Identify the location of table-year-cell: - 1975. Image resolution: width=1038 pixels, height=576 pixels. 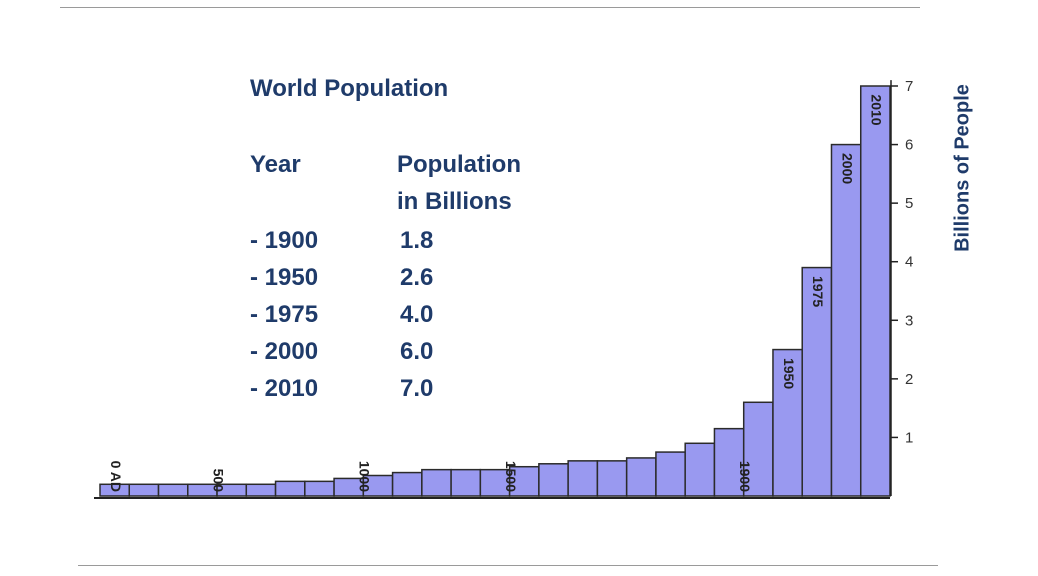
(284, 314).